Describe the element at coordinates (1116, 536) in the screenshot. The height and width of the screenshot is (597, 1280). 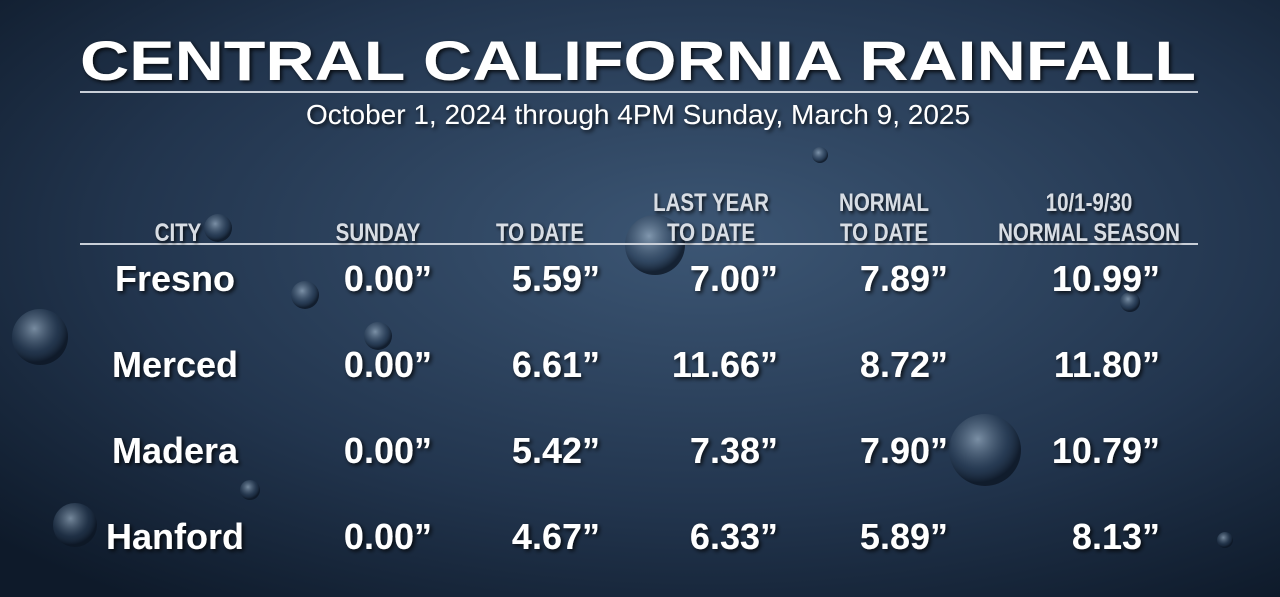
I see `rainfall-value: 8.13”` at that location.